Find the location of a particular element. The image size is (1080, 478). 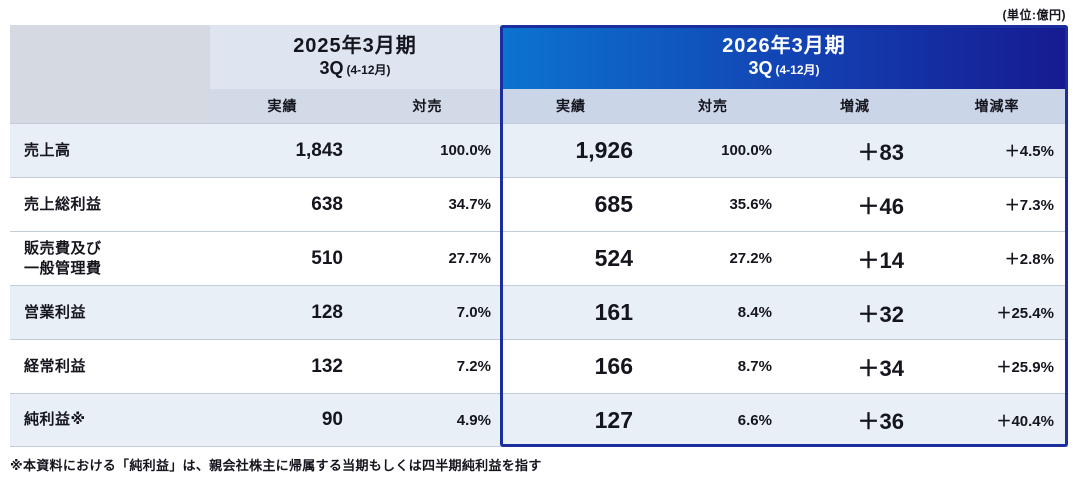

change-rate-value: ＋4.5% is located at coordinates (997, 150).